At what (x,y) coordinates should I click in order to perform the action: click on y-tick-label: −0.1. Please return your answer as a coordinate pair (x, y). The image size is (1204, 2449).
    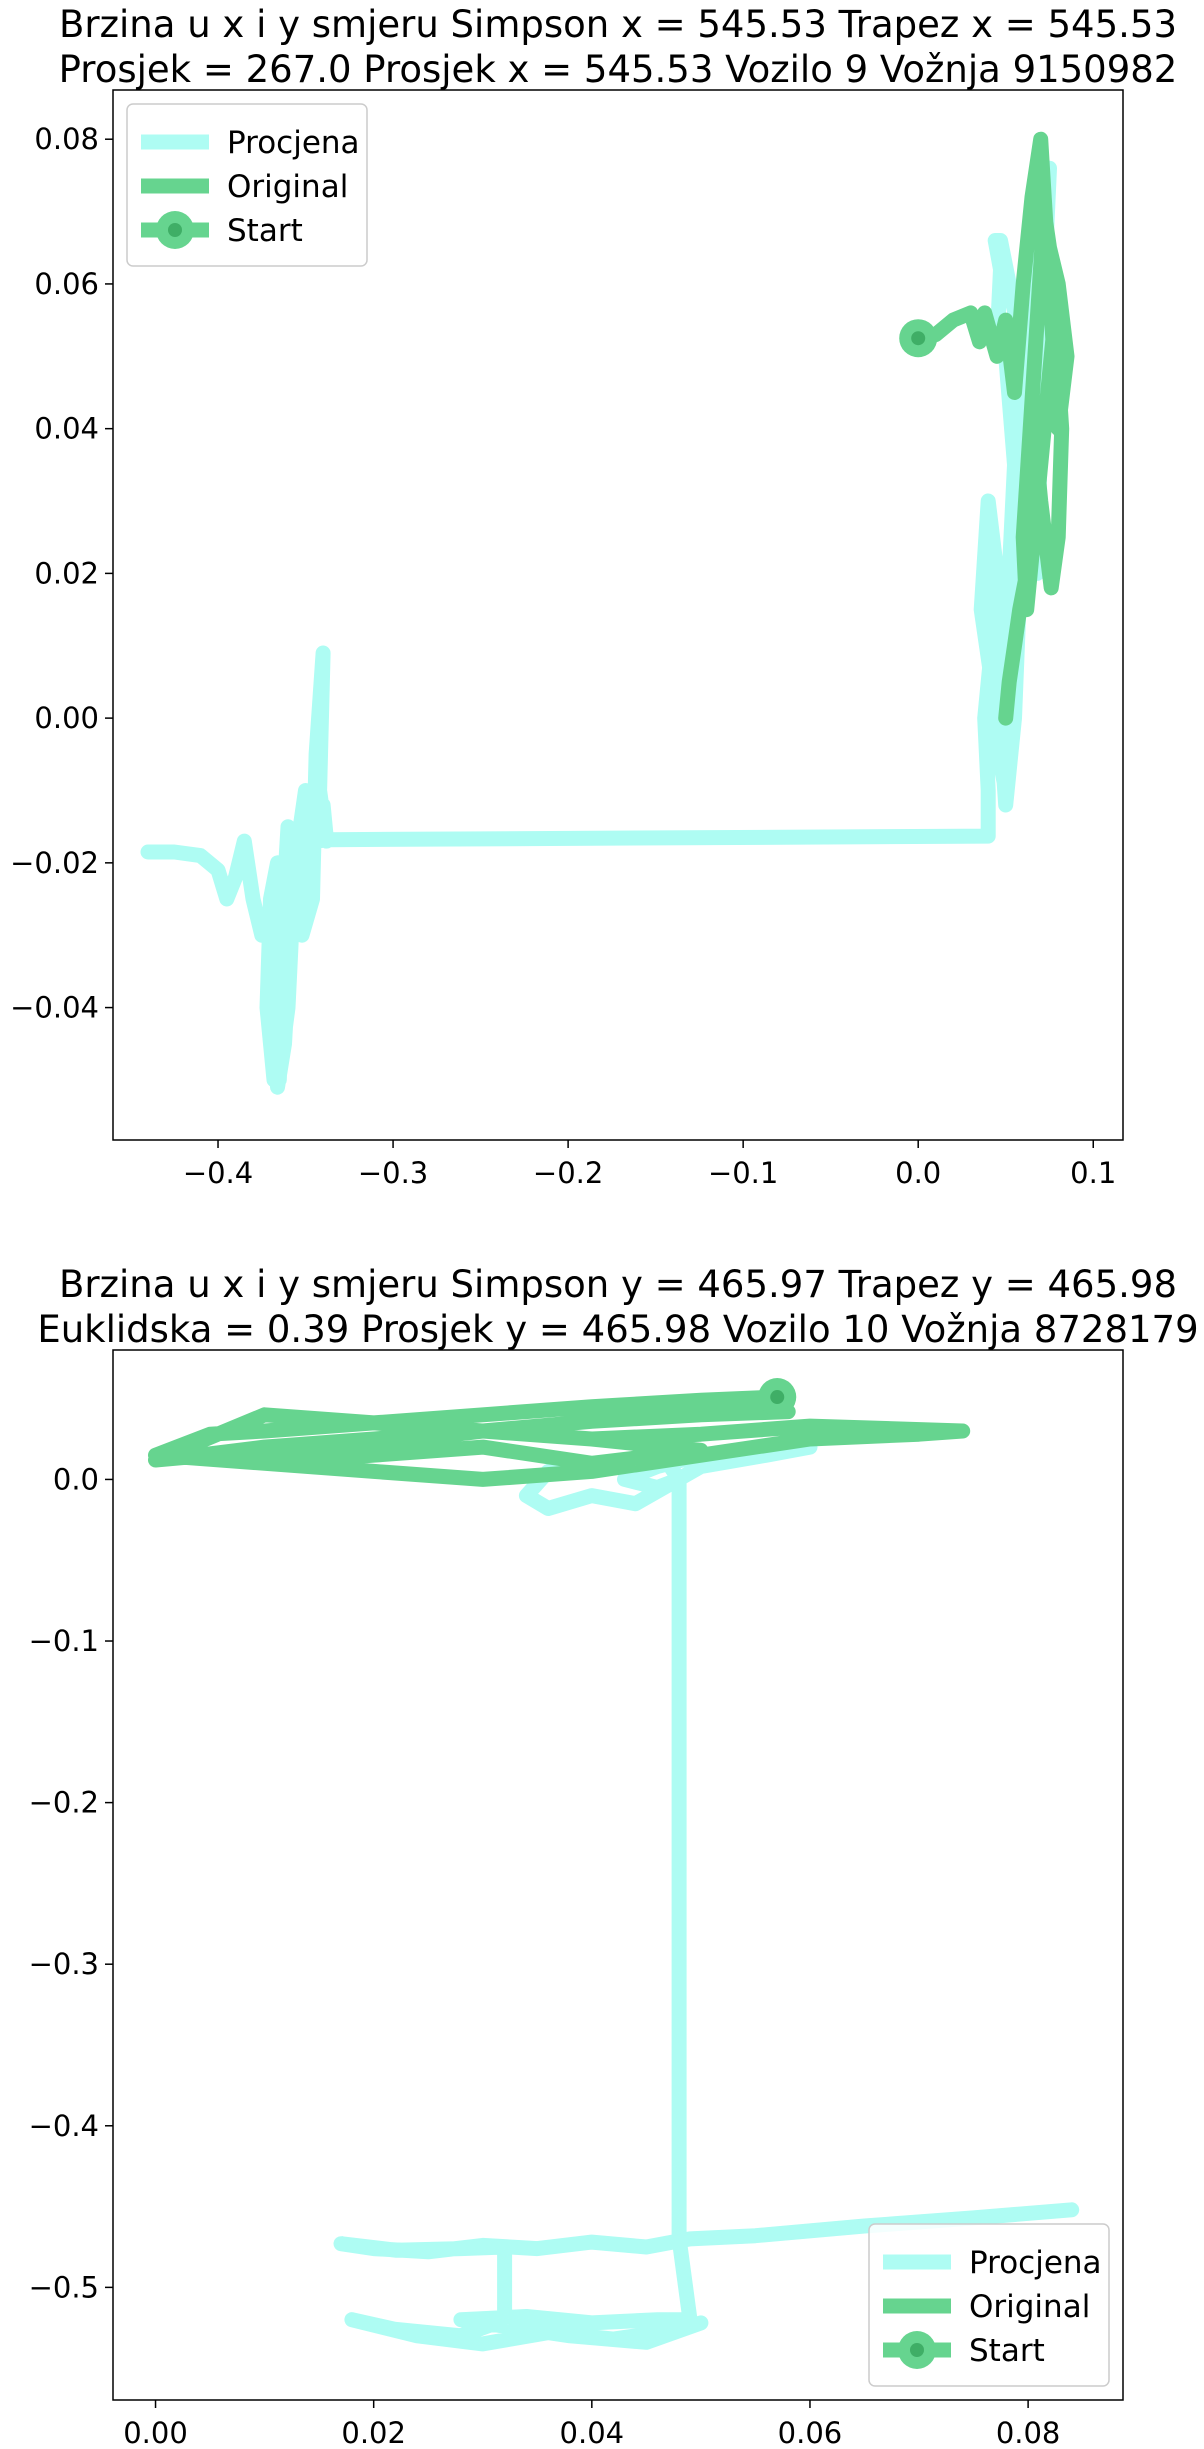
    Looking at the image, I should click on (64, 1641).